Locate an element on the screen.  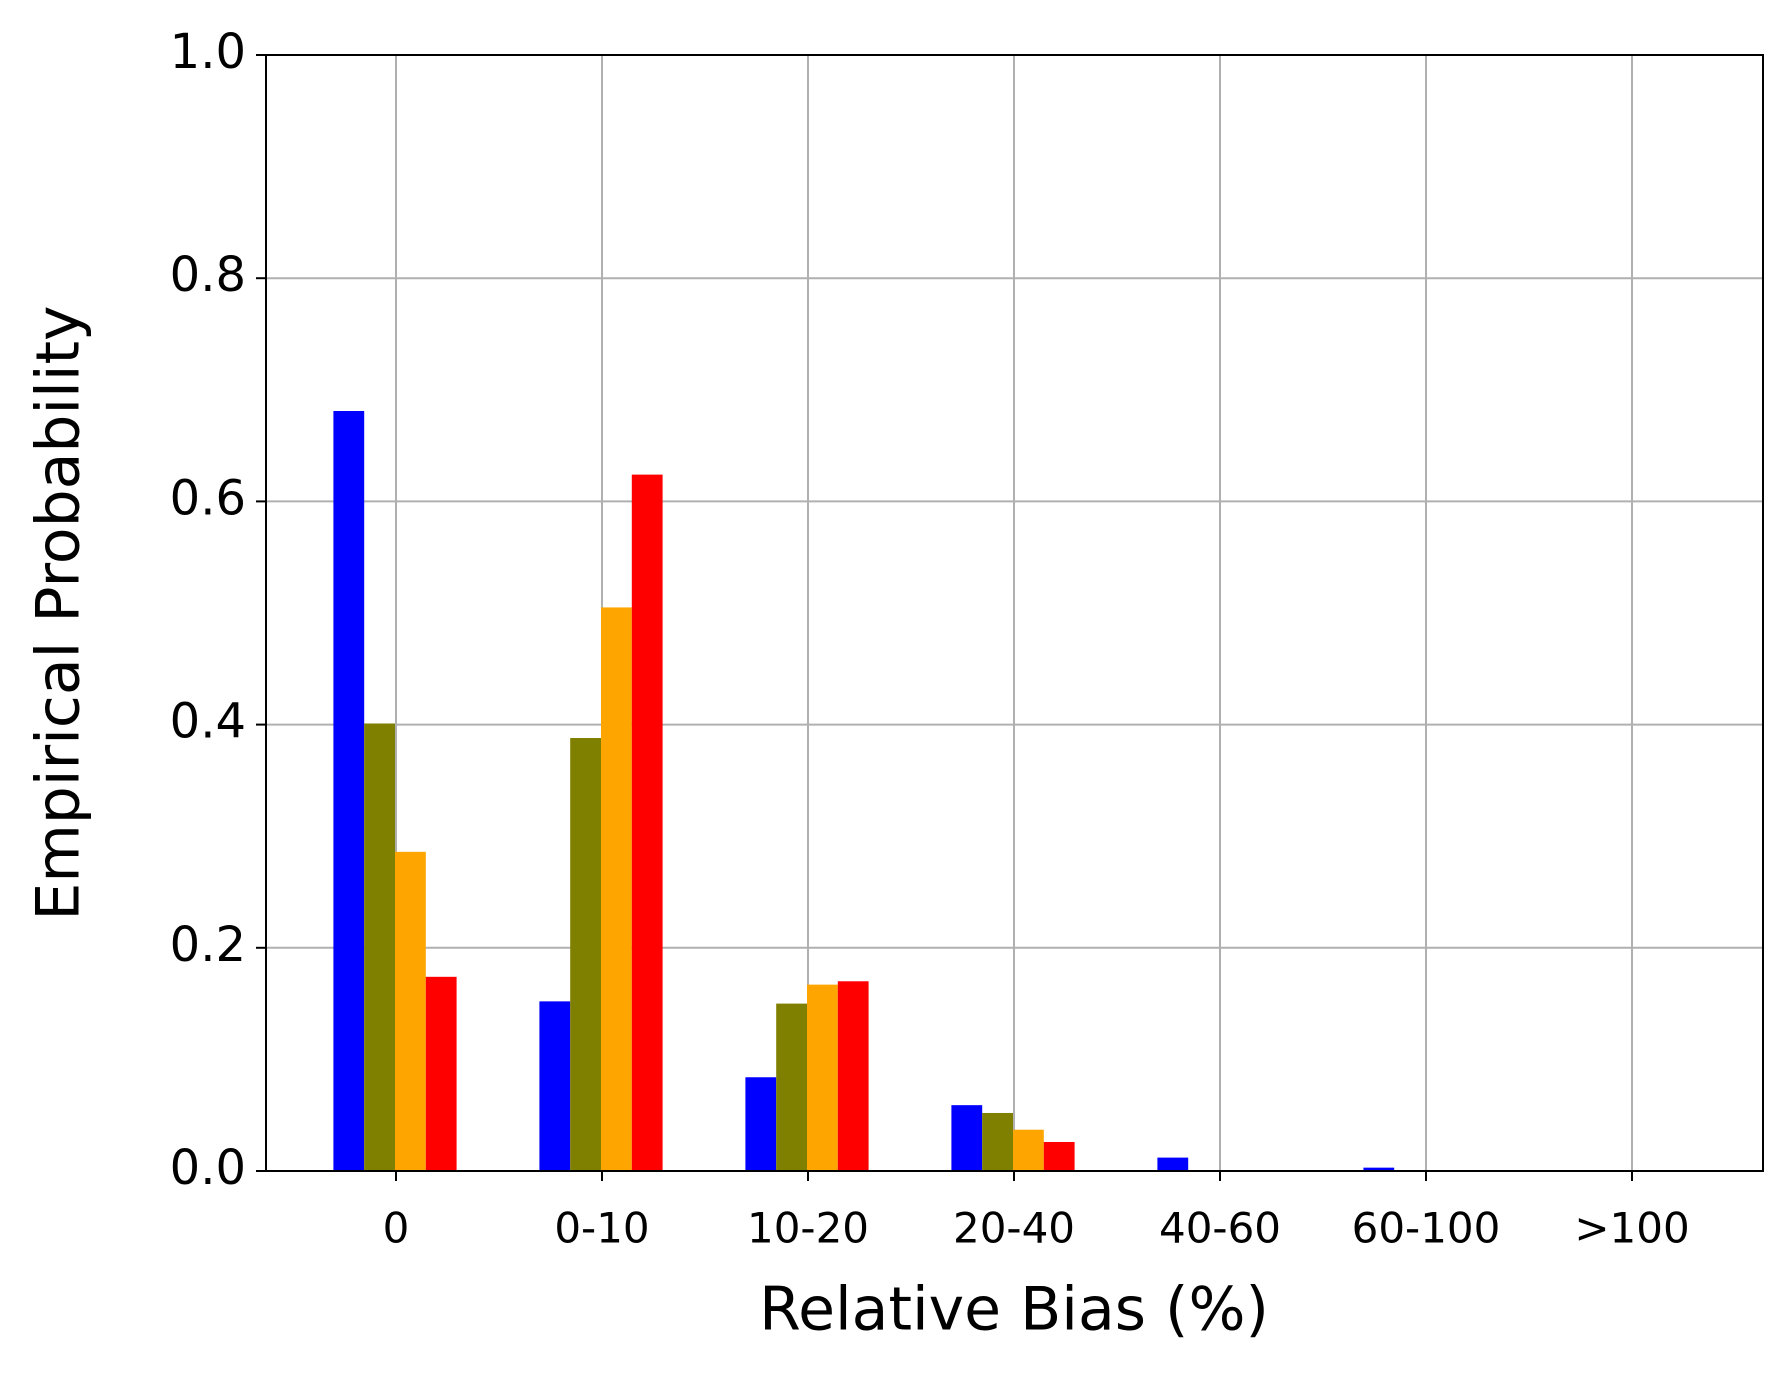
y-tick-label: 0.6 is located at coordinates (208, 498).